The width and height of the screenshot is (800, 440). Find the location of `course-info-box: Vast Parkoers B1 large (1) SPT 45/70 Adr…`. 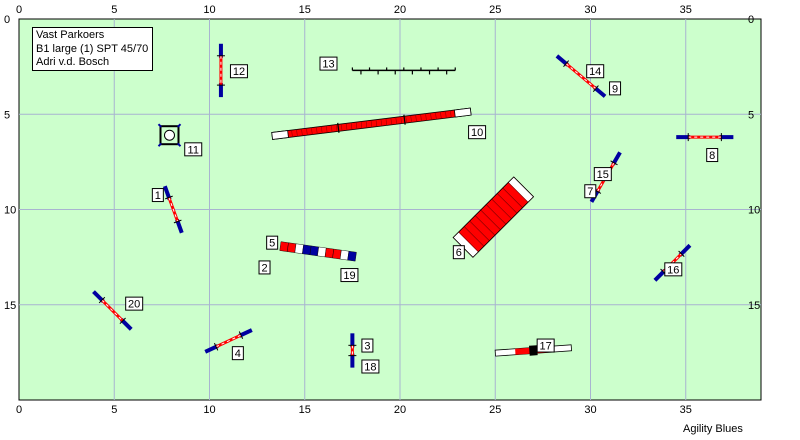

course-info-box: Vast Parkoers B1 large (1) SPT 45/70 Adr… is located at coordinates (92, 49).